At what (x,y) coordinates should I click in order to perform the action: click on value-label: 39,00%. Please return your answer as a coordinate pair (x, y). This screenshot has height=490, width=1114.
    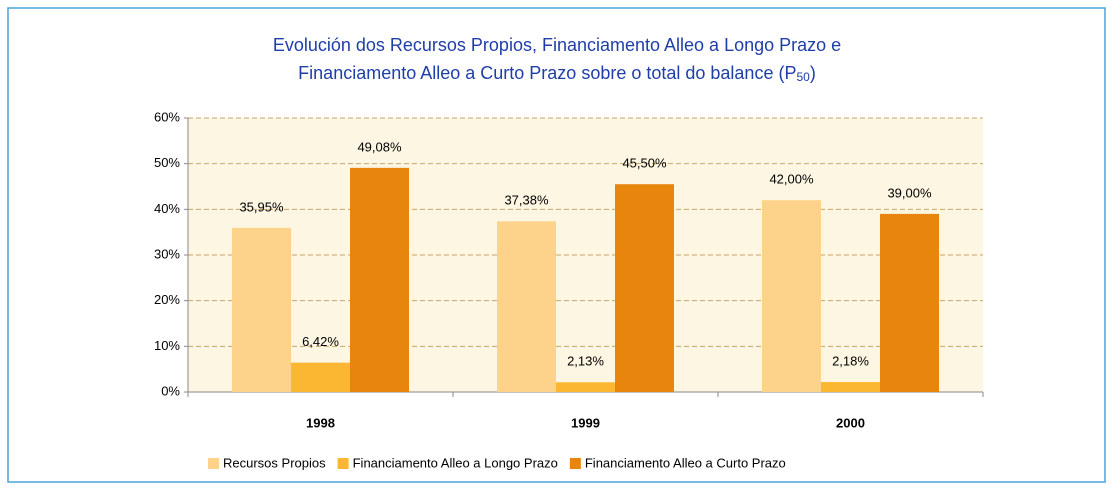
    Looking at the image, I should click on (909, 192).